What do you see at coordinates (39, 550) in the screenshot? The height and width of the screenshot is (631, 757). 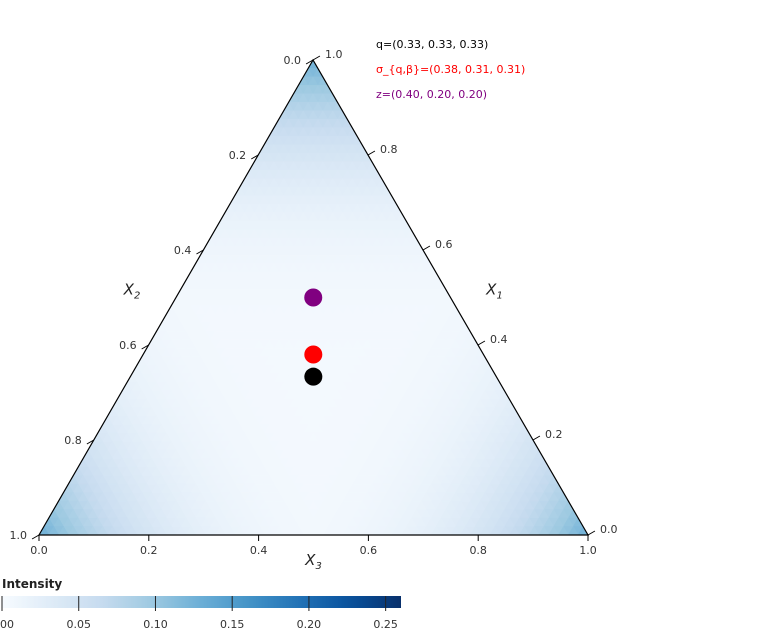 I see `x3-tick-label: 0.0` at bounding box center [39, 550].